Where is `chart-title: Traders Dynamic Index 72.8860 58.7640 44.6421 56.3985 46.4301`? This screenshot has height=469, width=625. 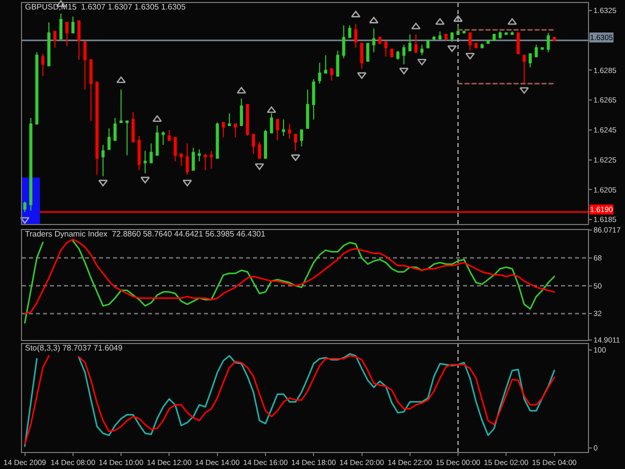 chart-title: Traders Dynamic Index 72.8860 58.7640 44.6421 56.3985 46.4301 is located at coordinates (145, 234).